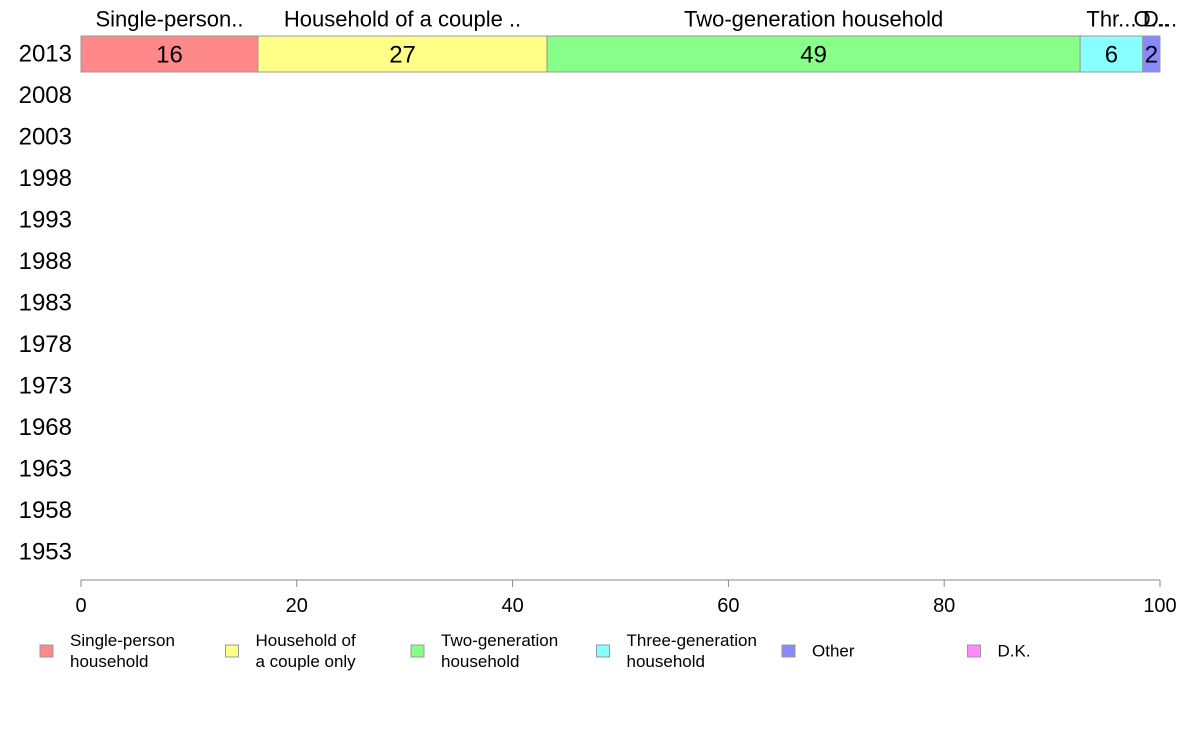 Image resolution: width=1188 pixels, height=736 pixels. I want to click on segment-top-label: Two-generation household, so click(813, 19).